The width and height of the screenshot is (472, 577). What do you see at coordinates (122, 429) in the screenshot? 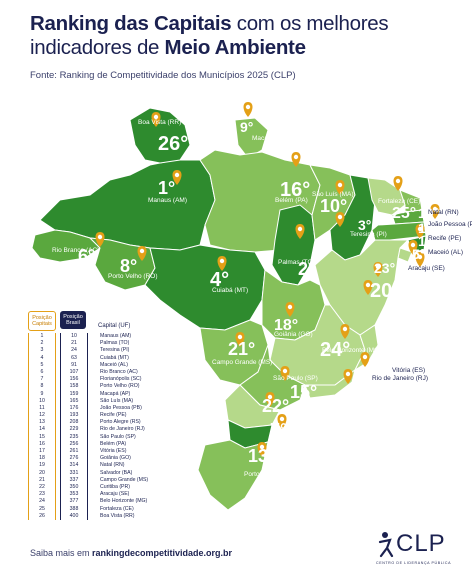
I see `cell-city: Rio de Janeiro (RJ)` at bounding box center [122, 429].